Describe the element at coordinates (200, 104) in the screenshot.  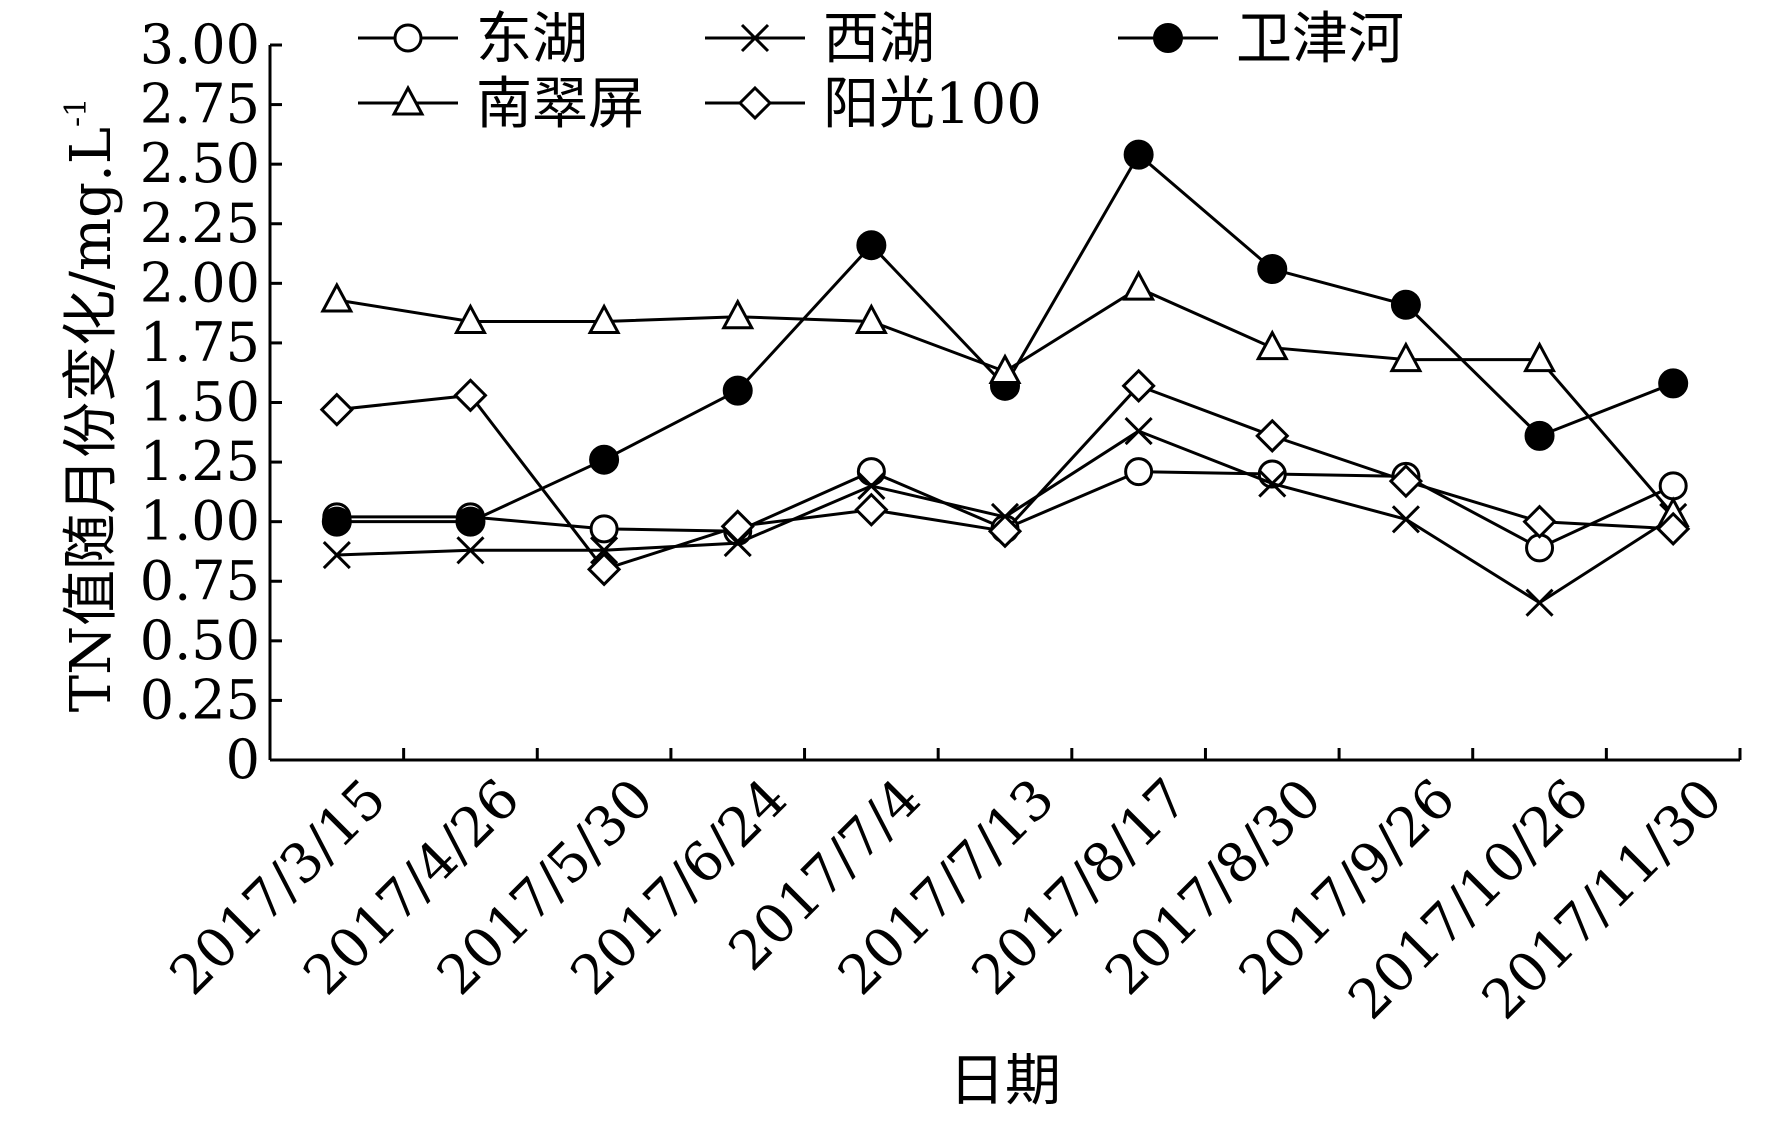
I see `y-tick-label: 2.75` at that location.